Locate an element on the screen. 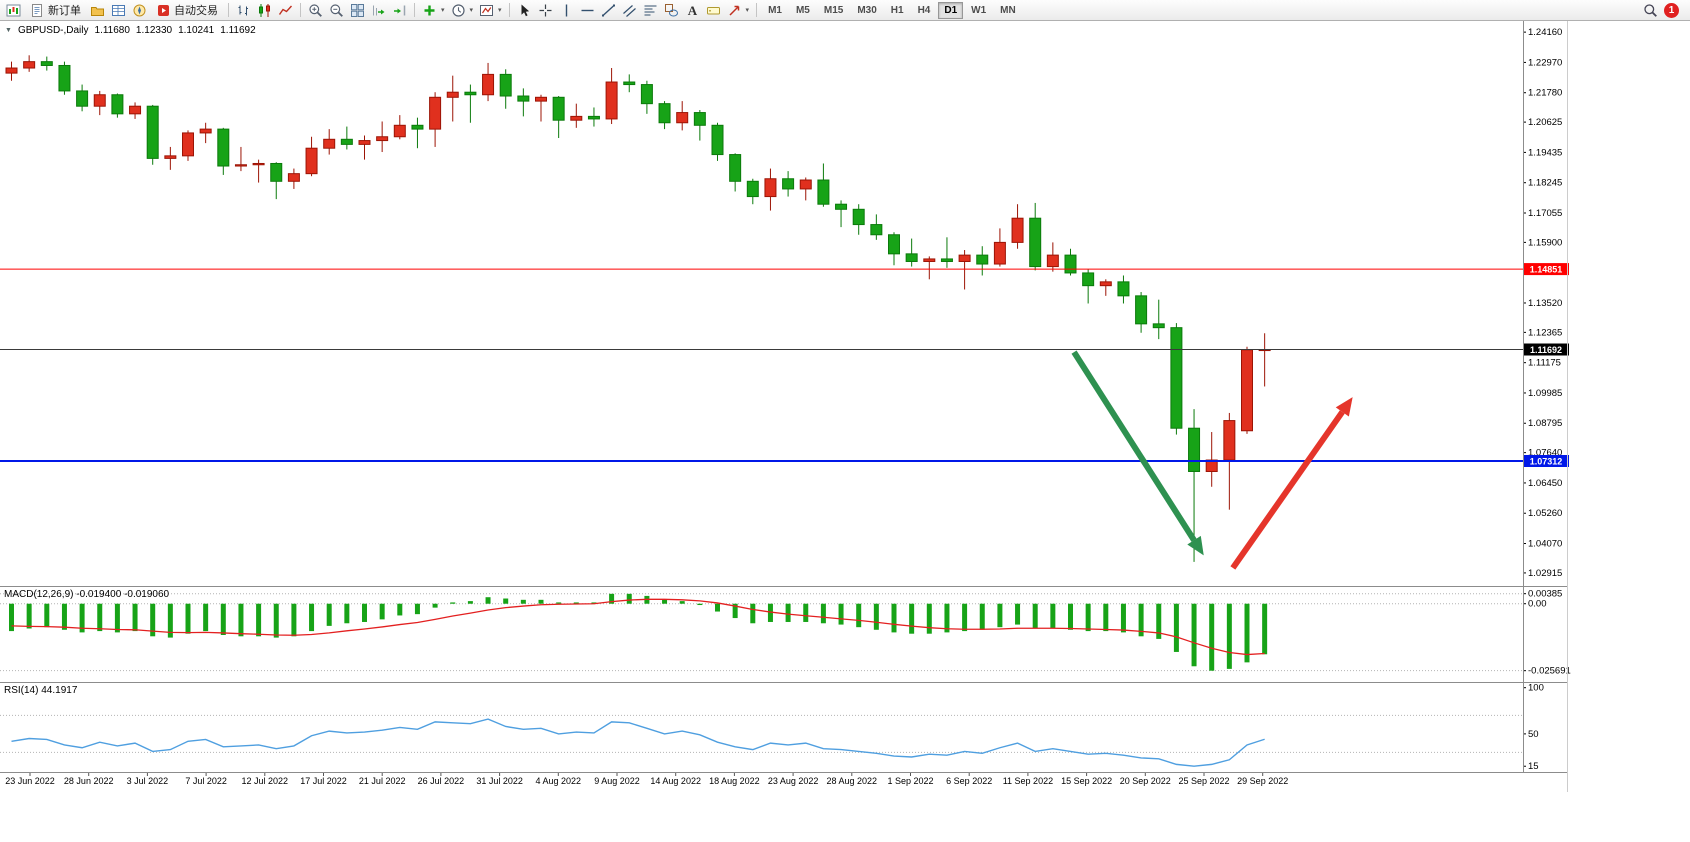 The width and height of the screenshot is (1690, 842). autotrading-button: 自动交易 is located at coordinates (187, 10).